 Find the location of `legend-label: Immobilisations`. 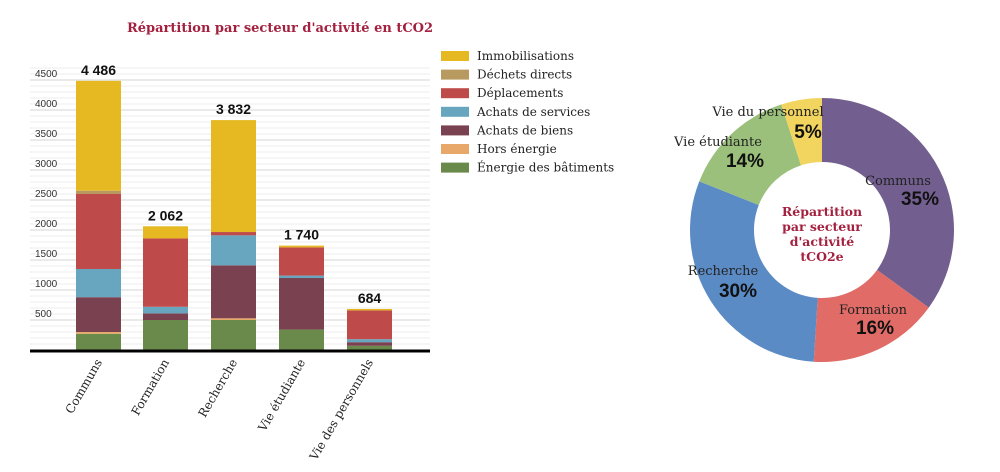

legend-label: Immobilisations is located at coordinates (525, 56).